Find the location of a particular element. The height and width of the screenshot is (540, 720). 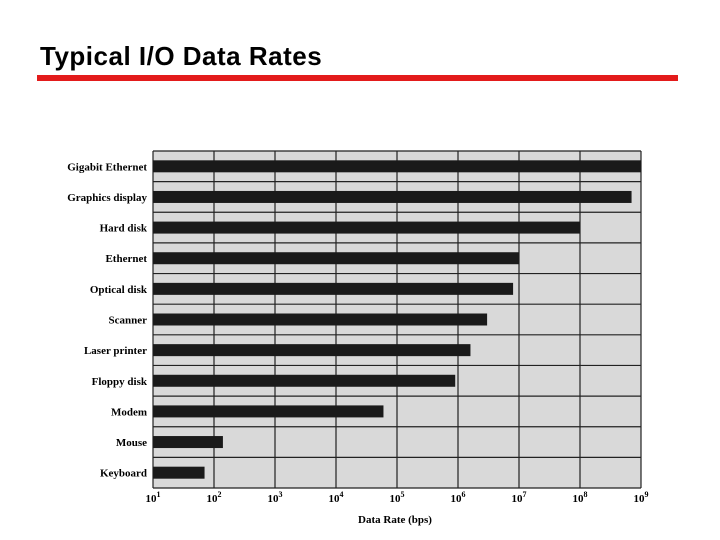

category-label: Gigabit Ethernet is located at coordinates (107, 167).